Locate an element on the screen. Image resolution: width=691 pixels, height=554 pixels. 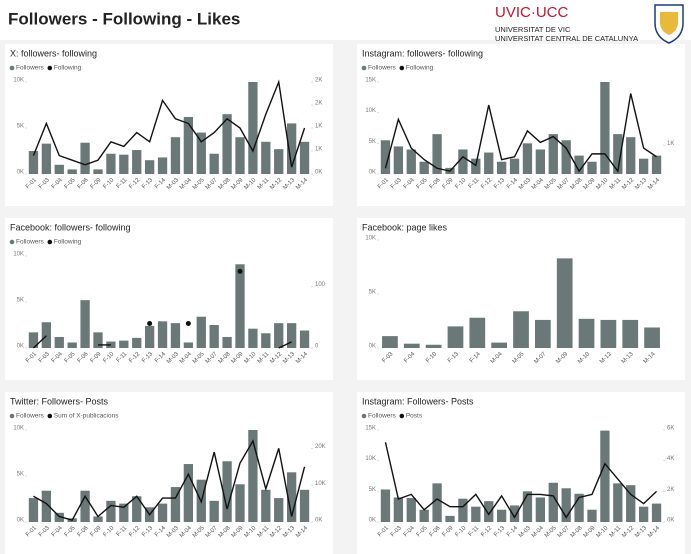
y2-tick-label: 4K is located at coordinates (670, 459).